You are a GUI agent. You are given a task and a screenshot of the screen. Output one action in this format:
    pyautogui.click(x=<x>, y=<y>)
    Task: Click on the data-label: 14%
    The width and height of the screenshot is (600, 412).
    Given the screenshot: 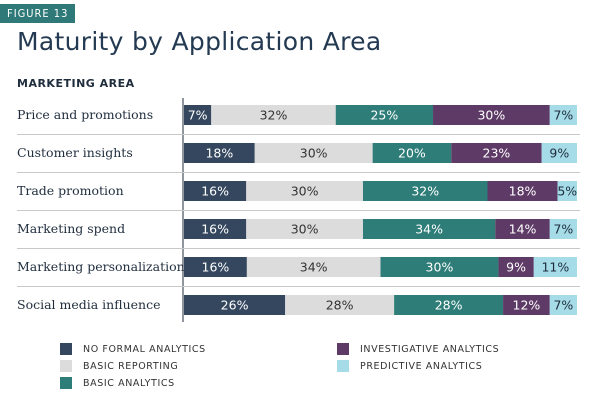 What is the action you would take?
    pyautogui.click(x=523, y=229)
    